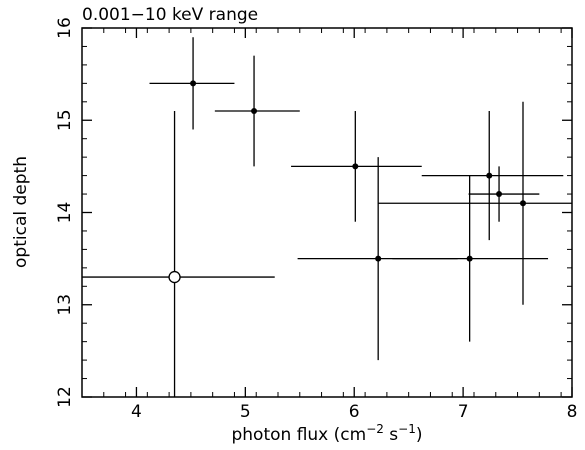 The image size is (585, 450). I want to click on y-tick-label: 12, so click(65, 397).